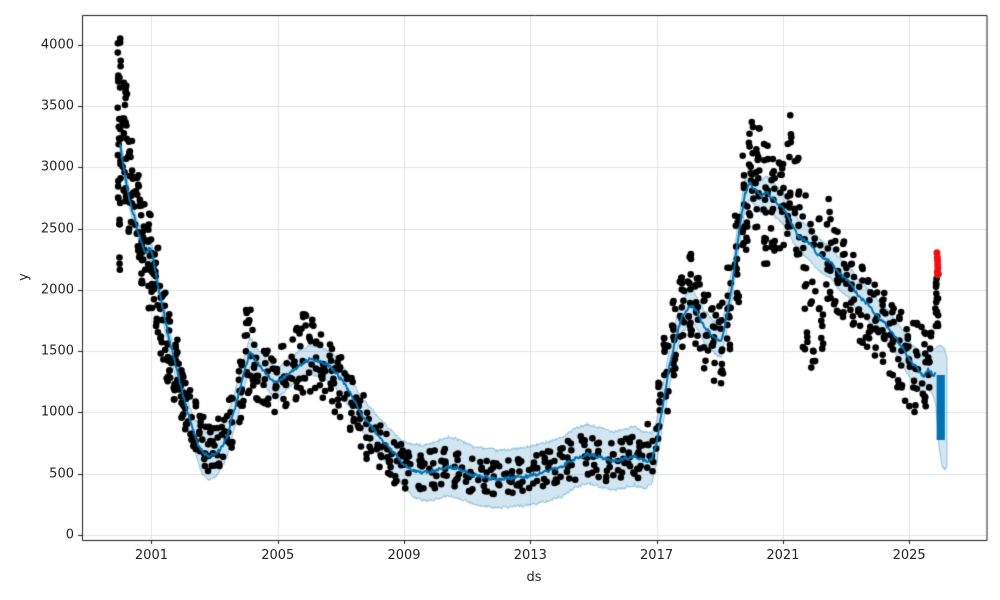  Describe the element at coordinates (404, 555) in the screenshot. I see `x-tick-label-2009: 2009` at that location.